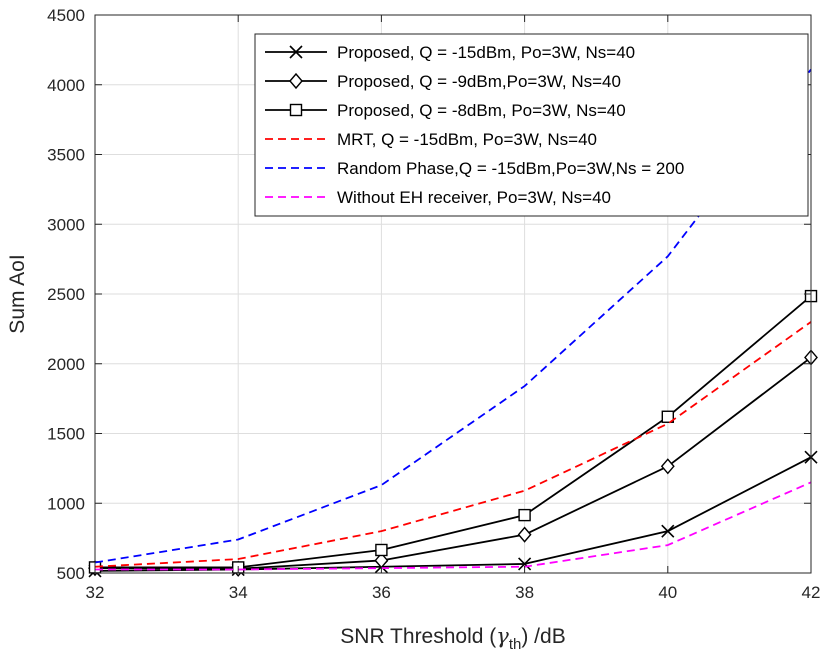 Image resolution: width=830 pixels, height=656 pixels. I want to click on y-tick-label: 1500, so click(66, 434).